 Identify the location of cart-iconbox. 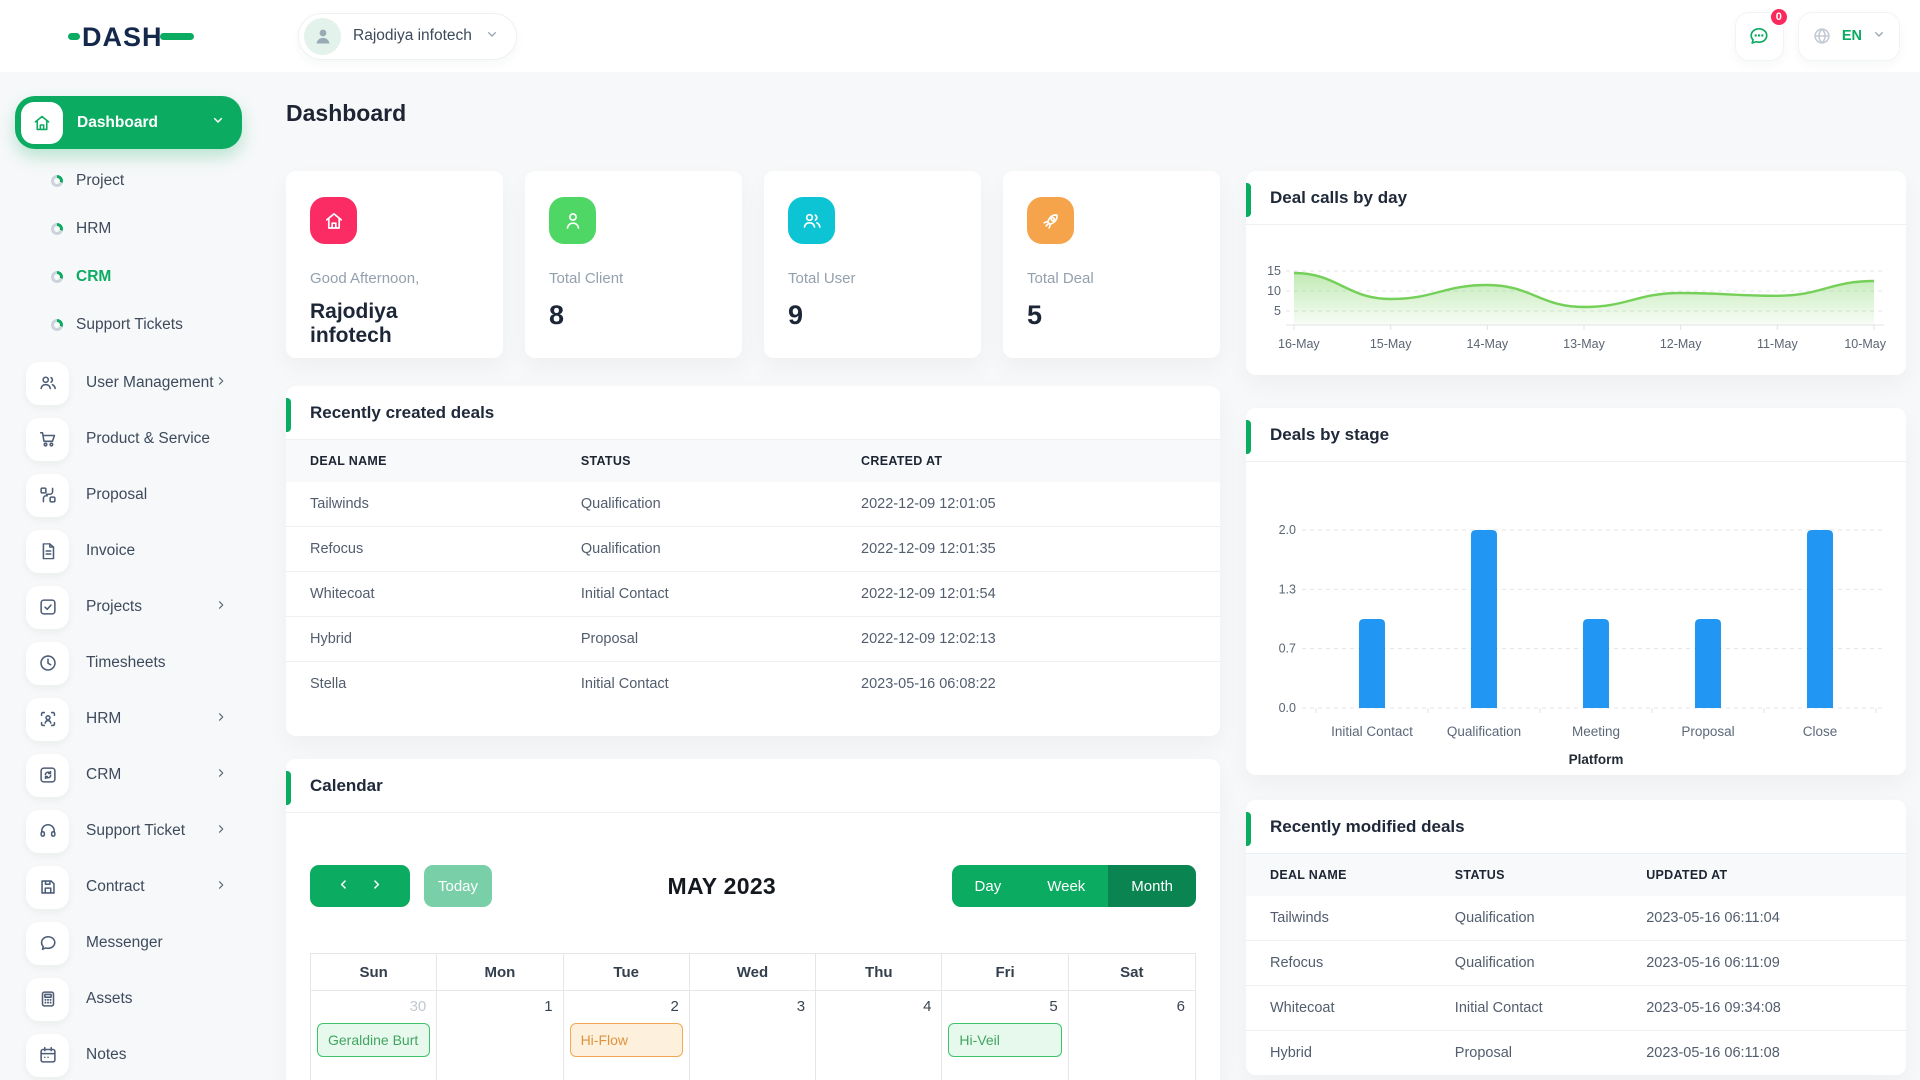
(47, 439).